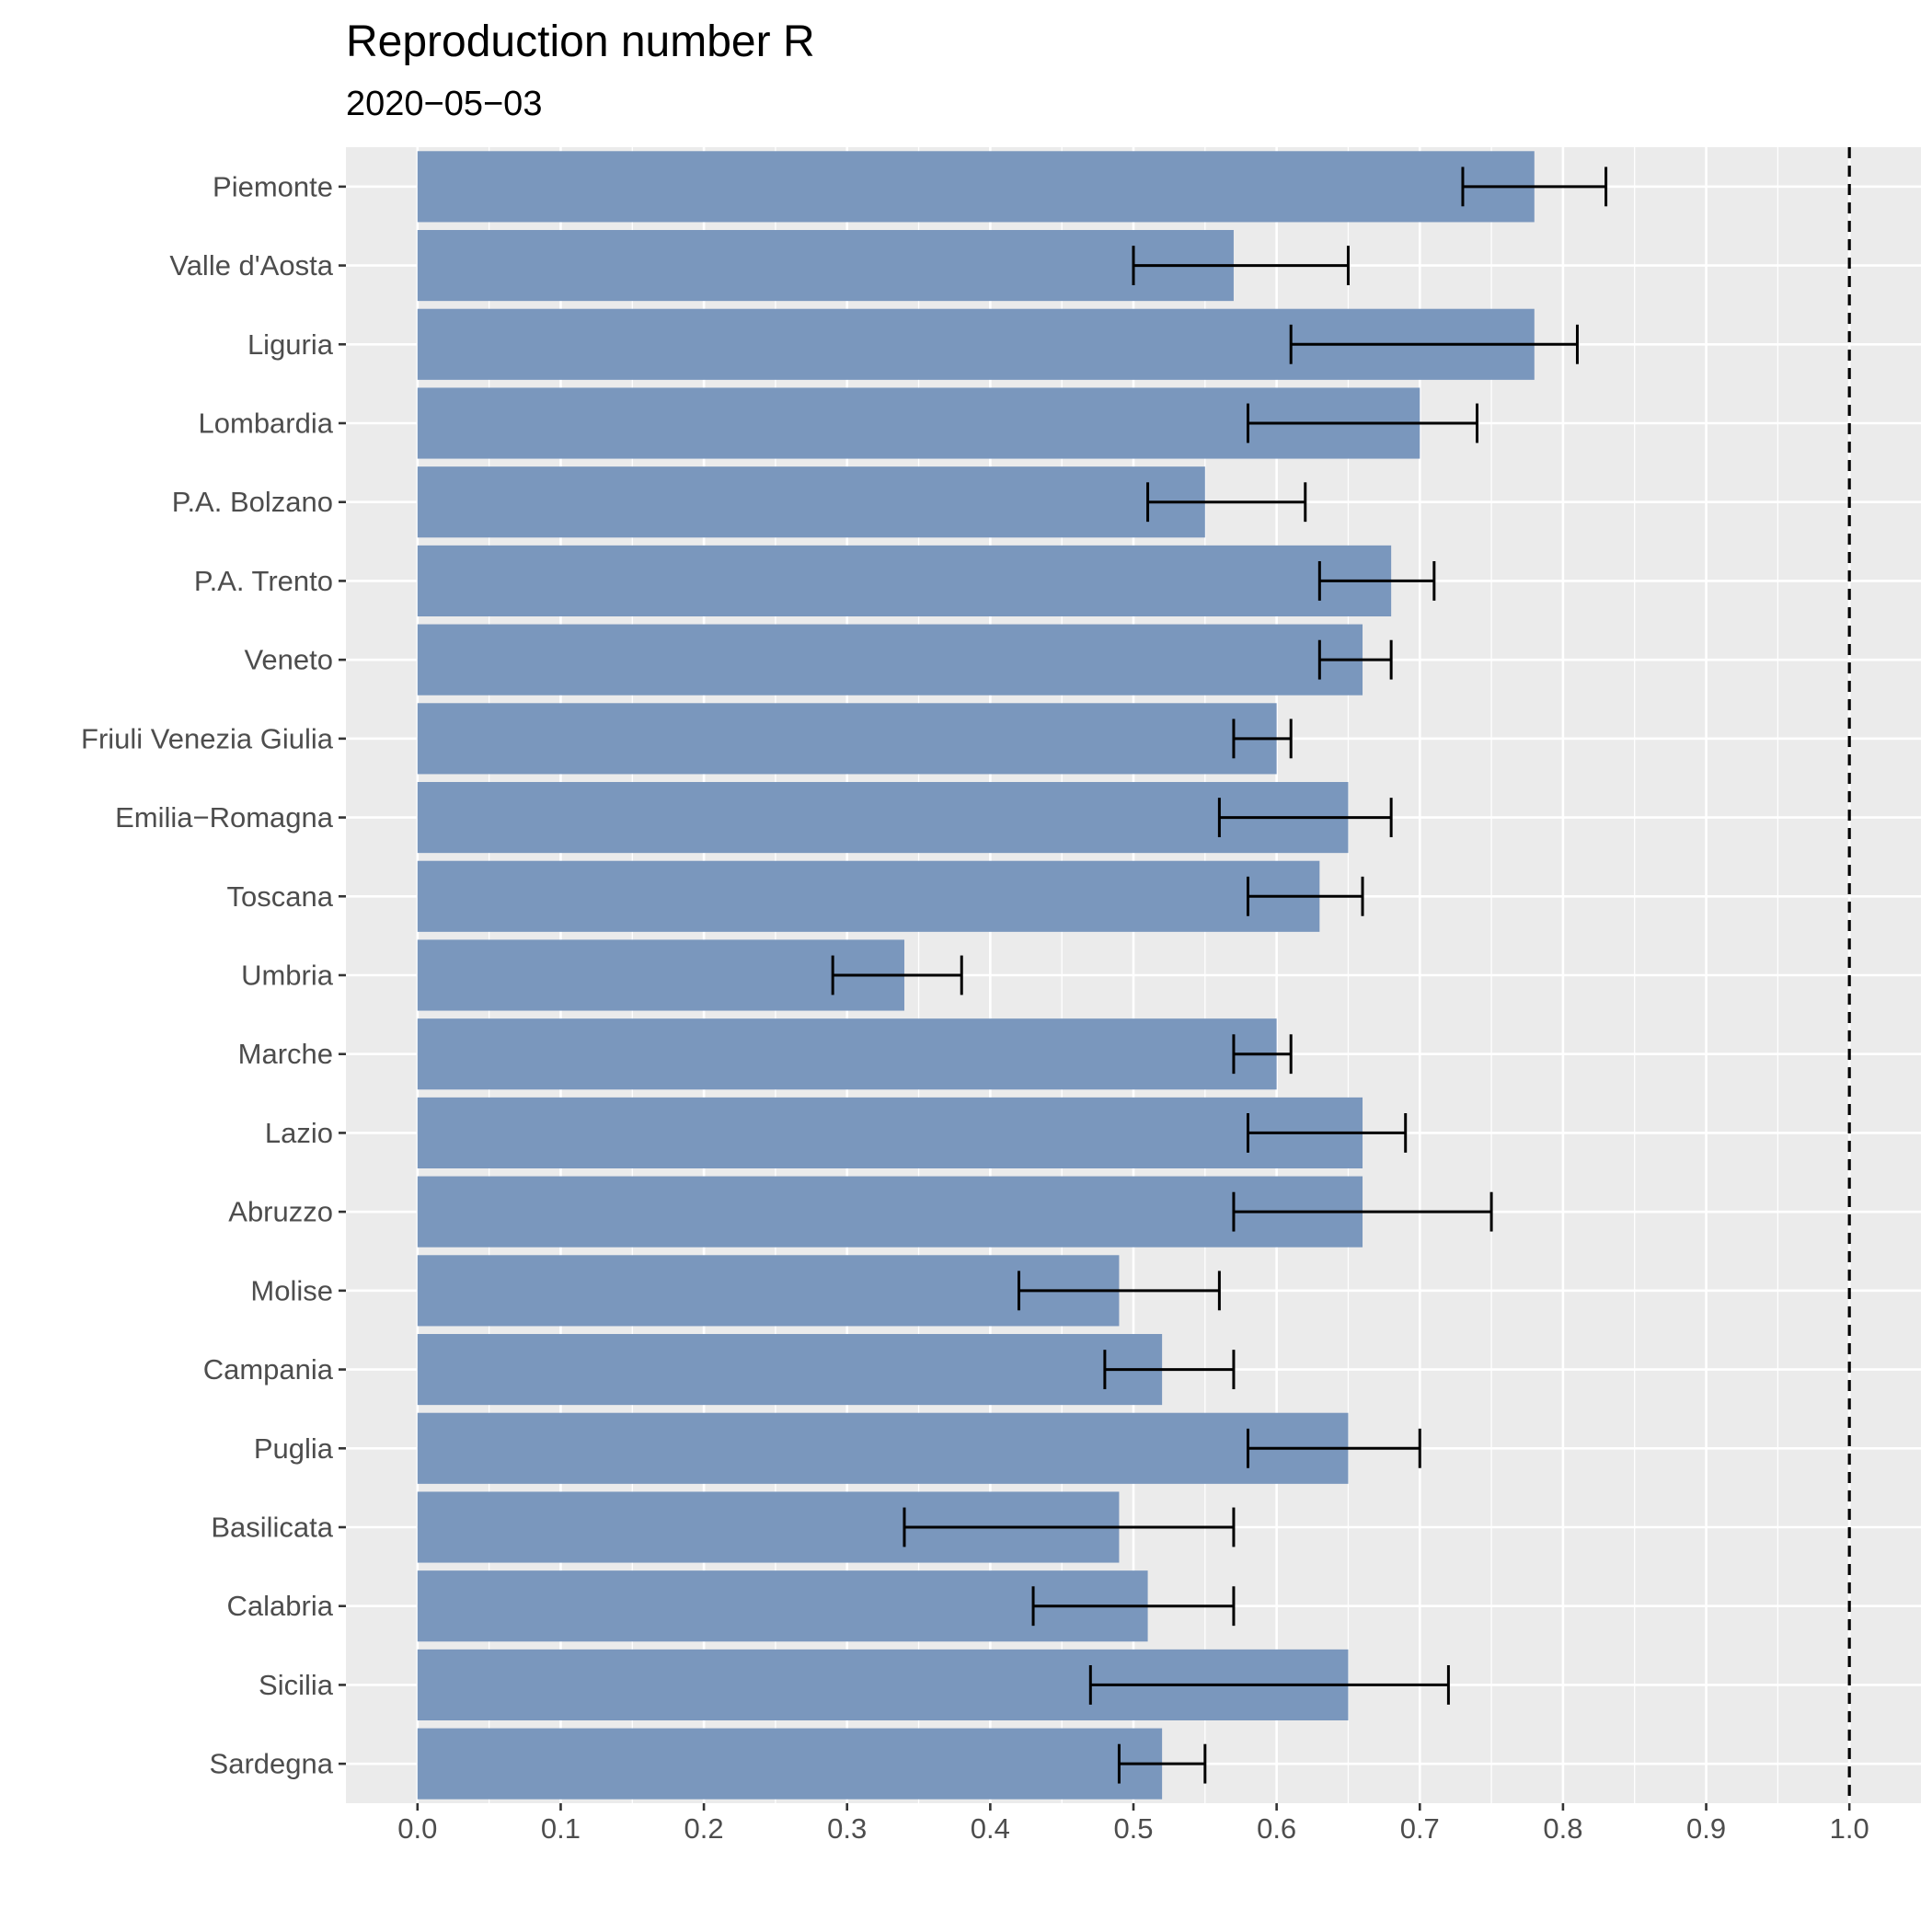 This screenshot has width=1932, height=1932. Describe the element at coordinates (207, 738) in the screenshot. I see `y-tick-label: Friuli Venezia Giulia` at that location.